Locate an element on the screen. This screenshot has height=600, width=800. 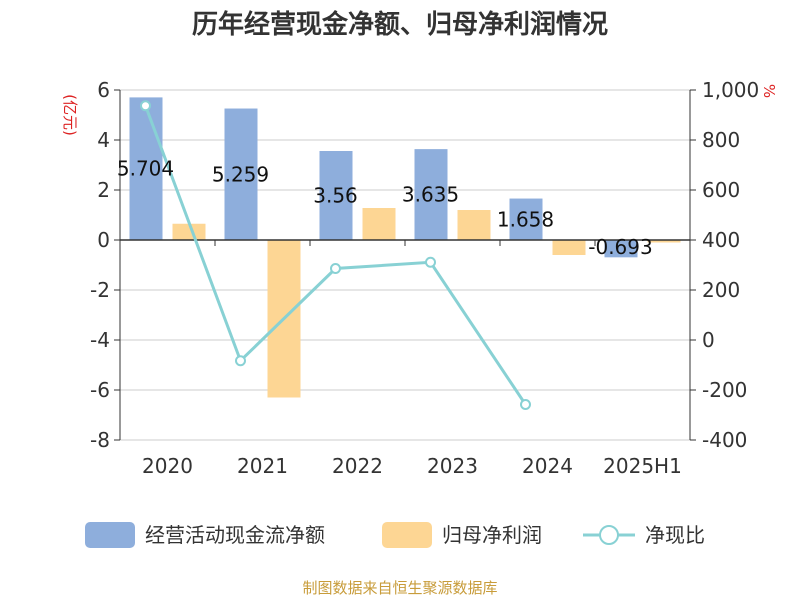
category-label: 2024 is located at coordinates (547, 466).